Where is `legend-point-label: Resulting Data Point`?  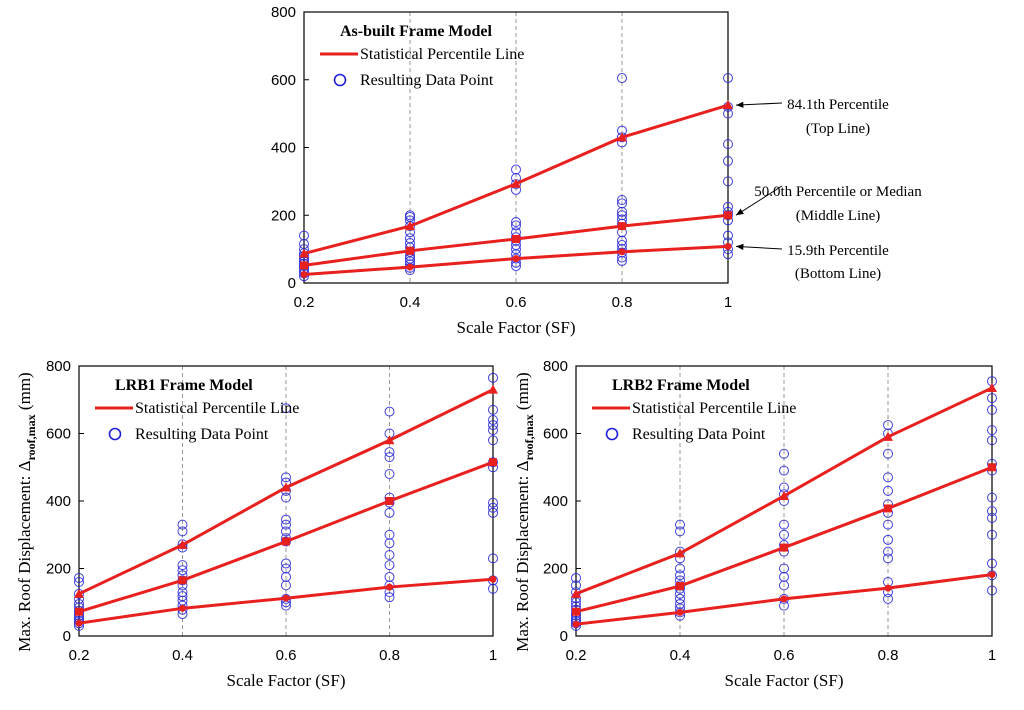
legend-point-label: Resulting Data Point is located at coordinates (699, 434).